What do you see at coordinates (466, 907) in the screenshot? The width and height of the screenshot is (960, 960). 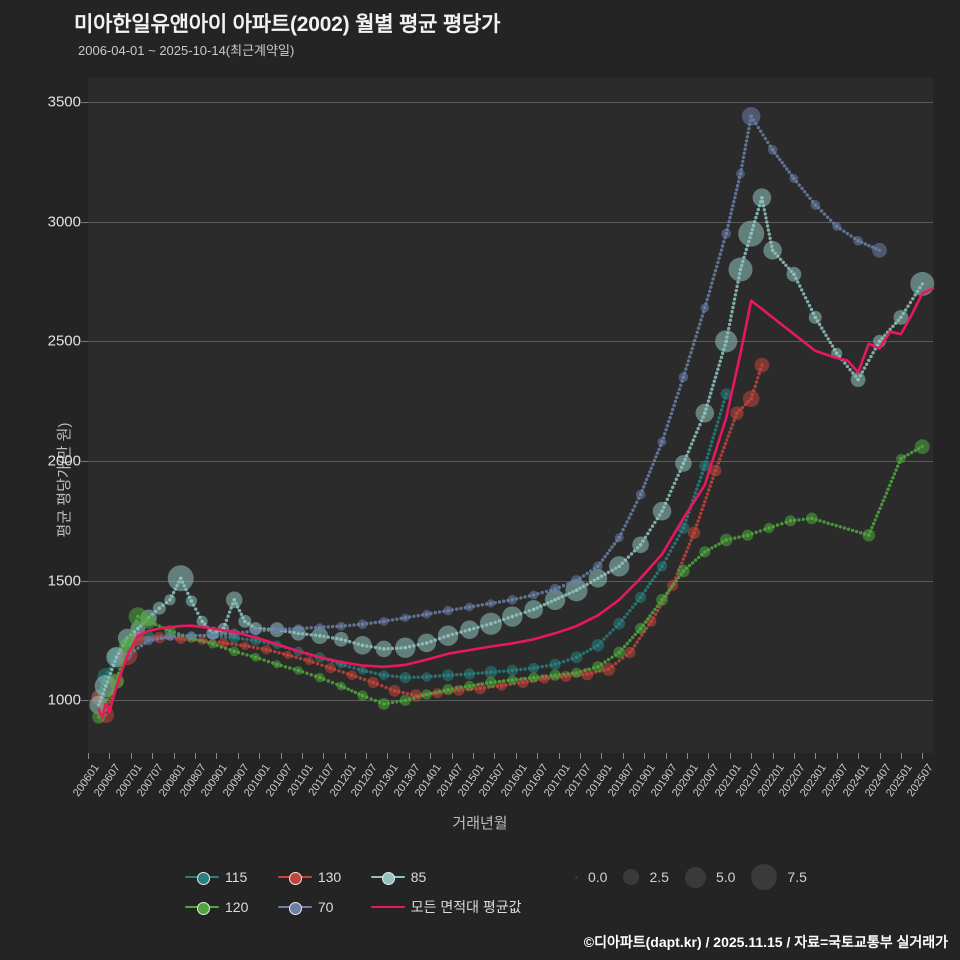 I see `legend-item-label: 모든 면적대 평균값` at bounding box center [466, 907].